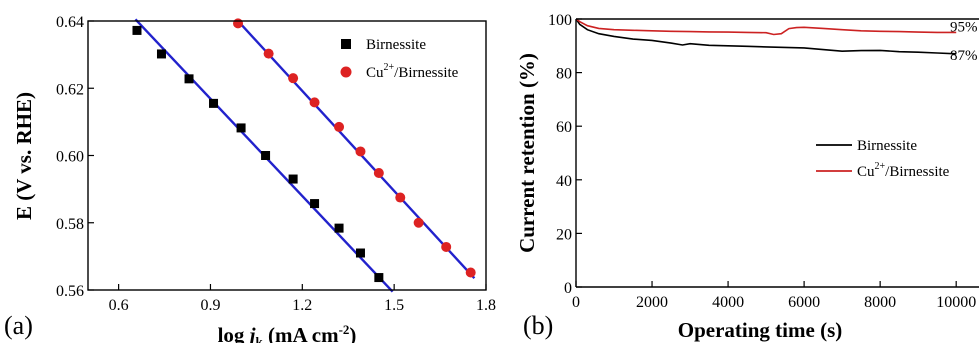 This screenshot has height=343, width=979. Describe the element at coordinates (538, 325) in the screenshot. I see `panel-b-label: (b)` at that location.